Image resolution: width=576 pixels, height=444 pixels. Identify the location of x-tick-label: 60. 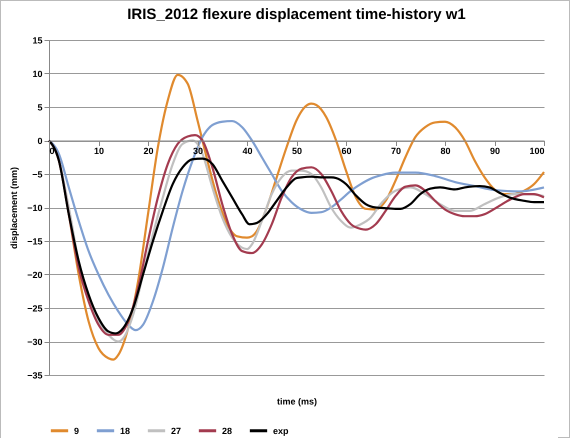
(346, 151).